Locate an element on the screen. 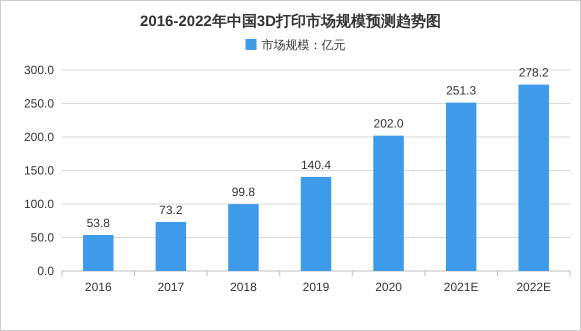 The image size is (581, 331). y-tick-label: 300.0 is located at coordinates (39, 70).